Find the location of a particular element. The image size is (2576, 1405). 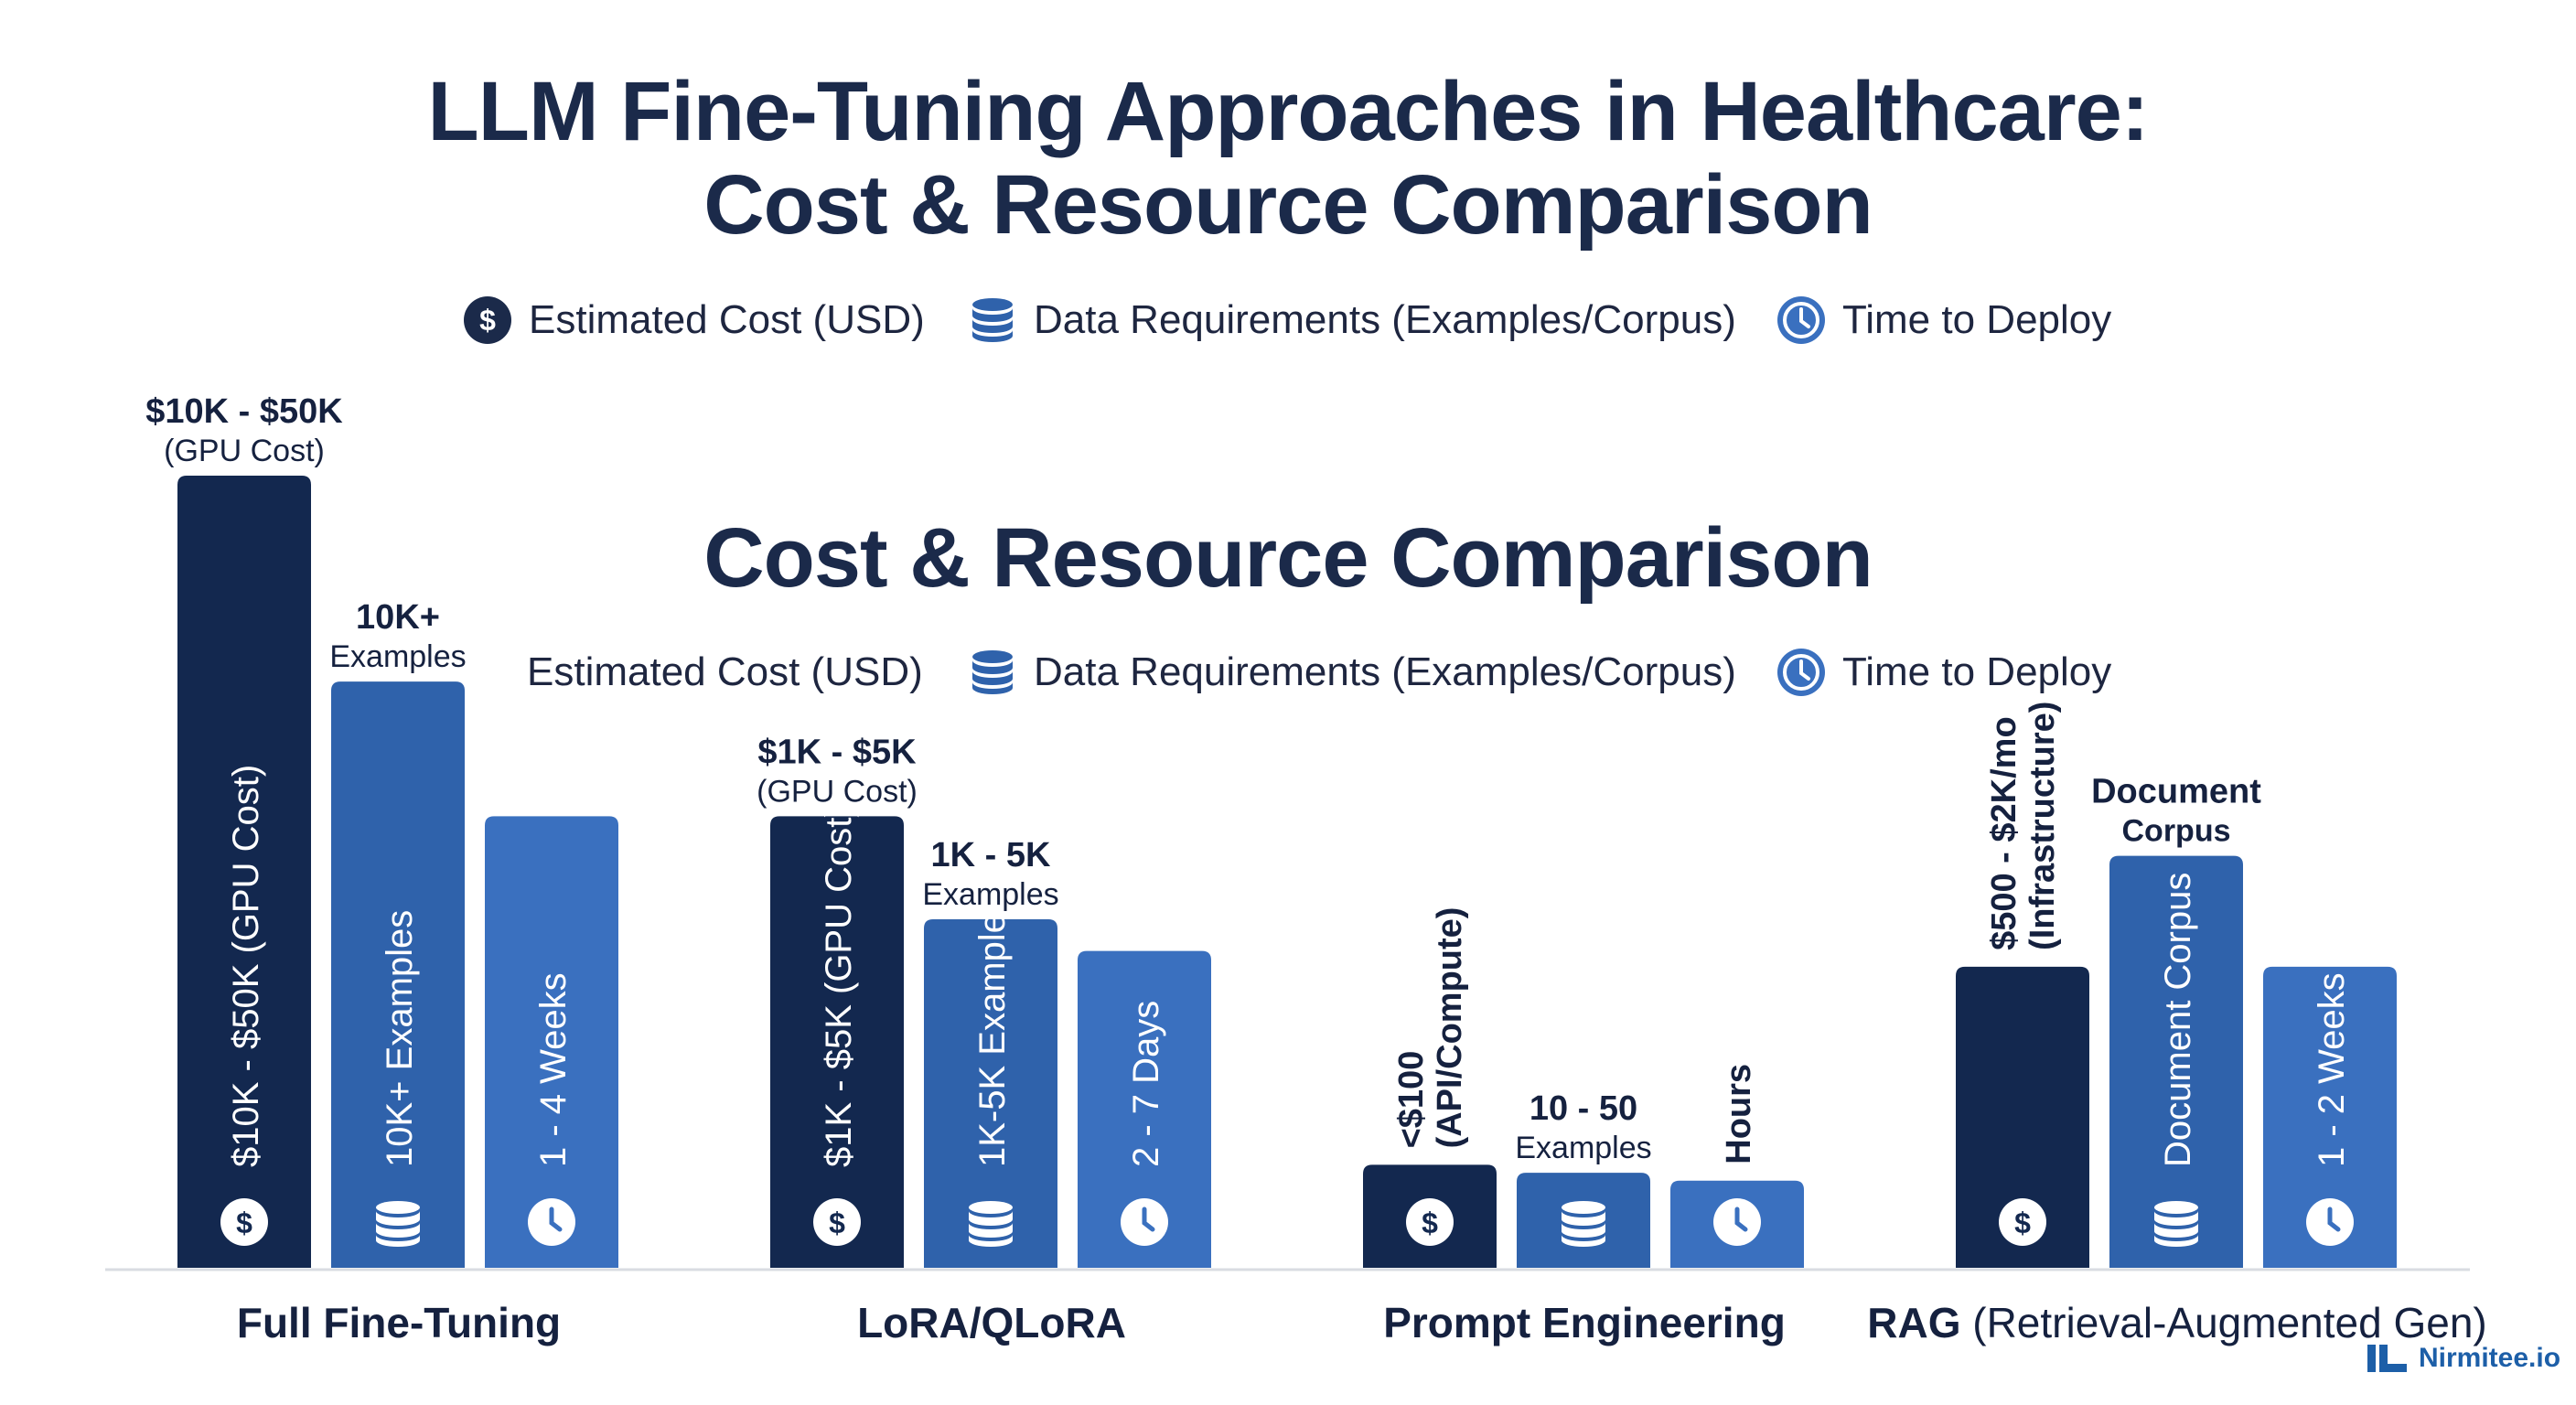

bar-top-label-cost-2: <$100 is located at coordinates (1412, 1100).